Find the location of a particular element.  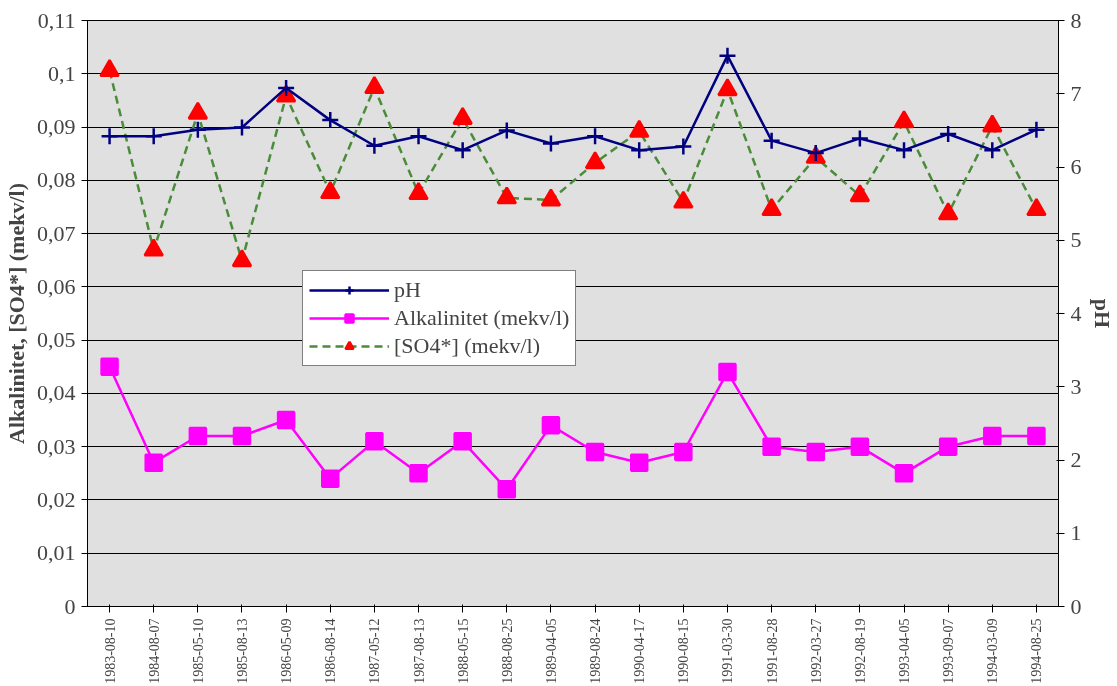

x-tick-label: 1993-09-07 is located at coordinates (949, 651).